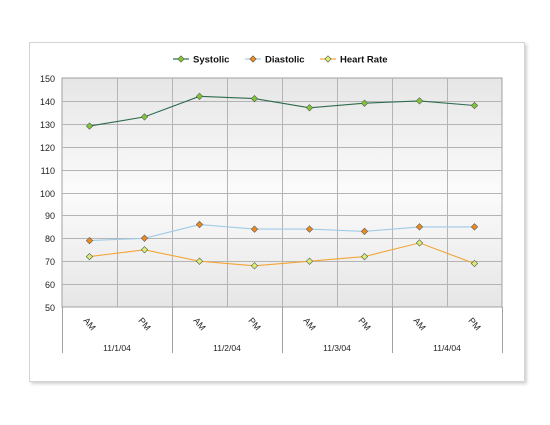 The height and width of the screenshot is (425, 550). What do you see at coordinates (227, 348) in the screenshot?
I see `group-label: 11/2/04` at bounding box center [227, 348].